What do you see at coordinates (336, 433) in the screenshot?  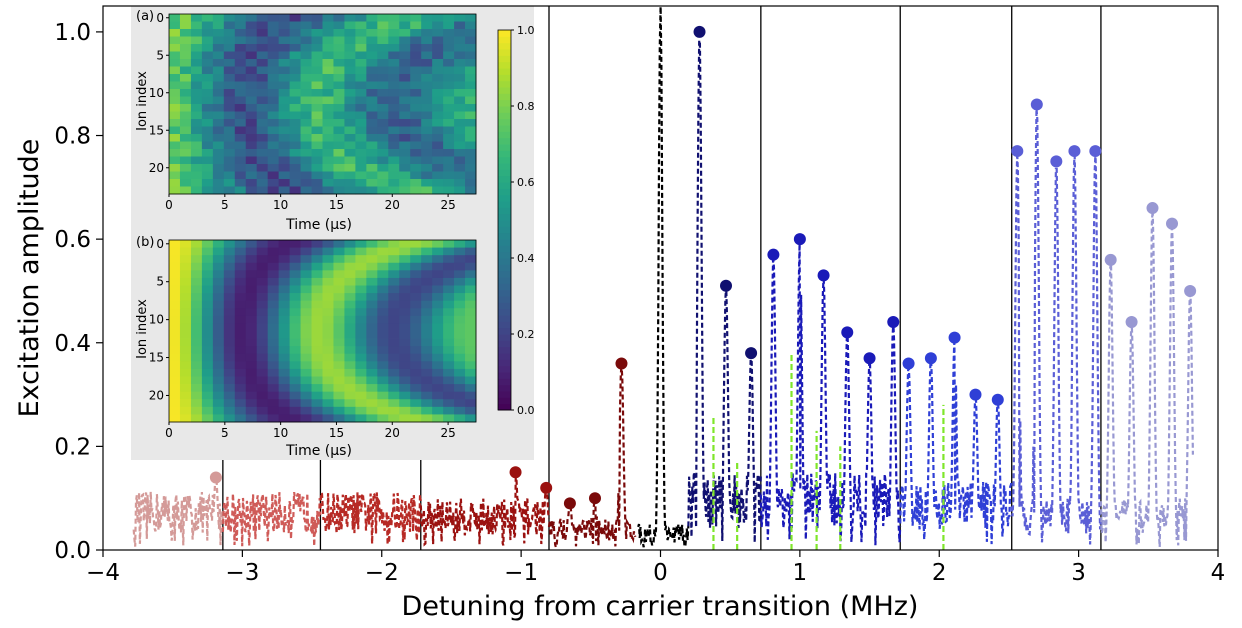 I see `heatmap-x-tick-label: 15` at bounding box center [336, 433].